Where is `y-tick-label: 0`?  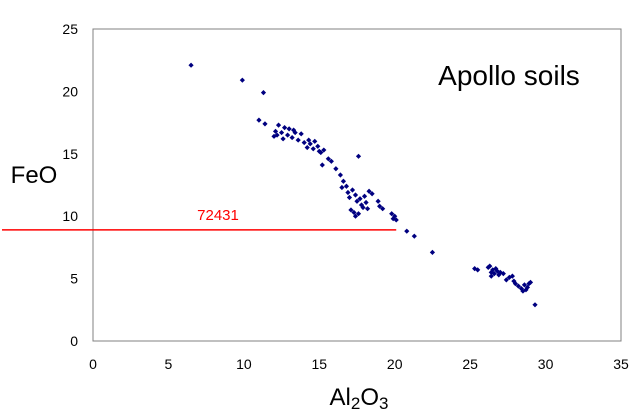 y-tick-label: 0 is located at coordinates (74, 341).